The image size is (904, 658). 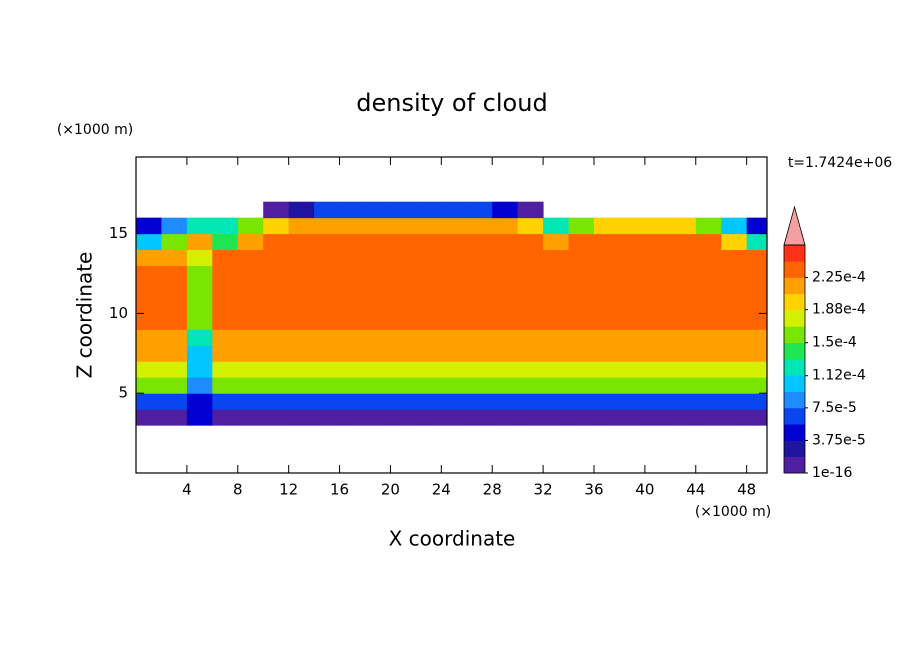 I want to click on x-tick-label: 40, so click(x=644, y=490).